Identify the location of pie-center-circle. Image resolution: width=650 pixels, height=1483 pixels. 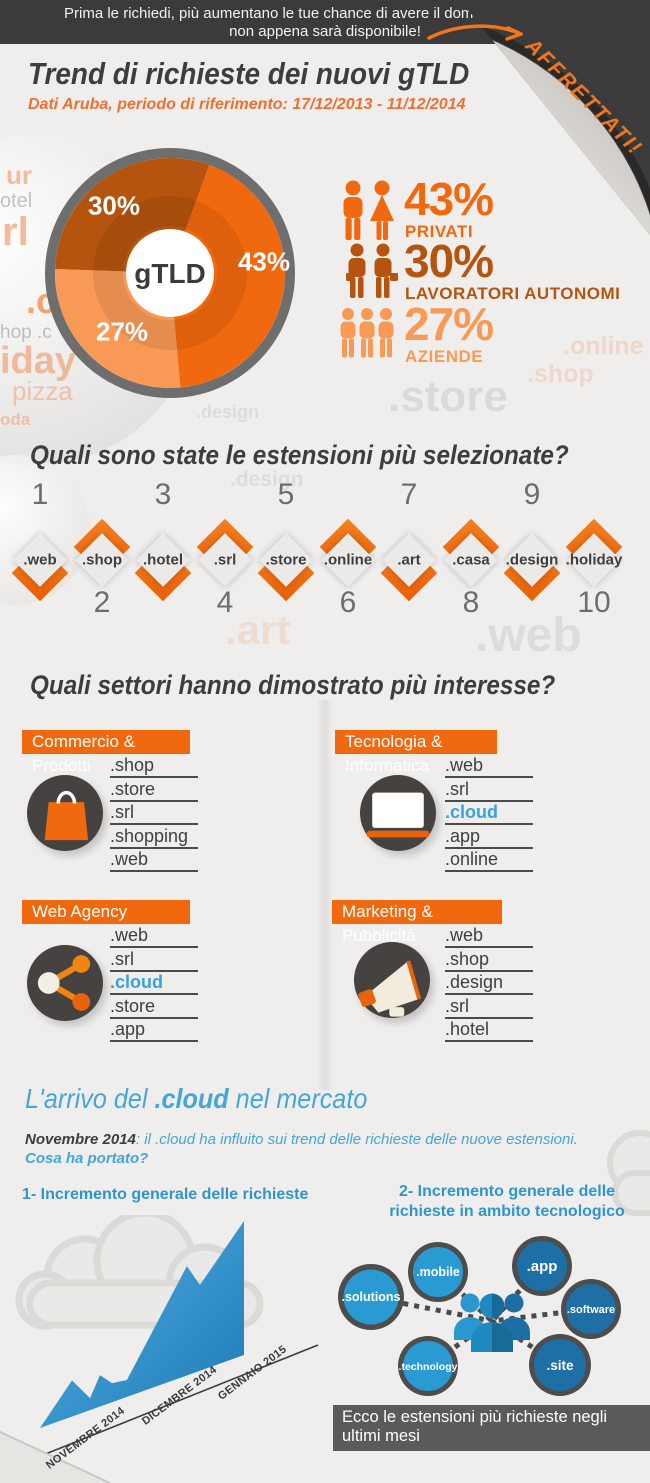
(170, 273).